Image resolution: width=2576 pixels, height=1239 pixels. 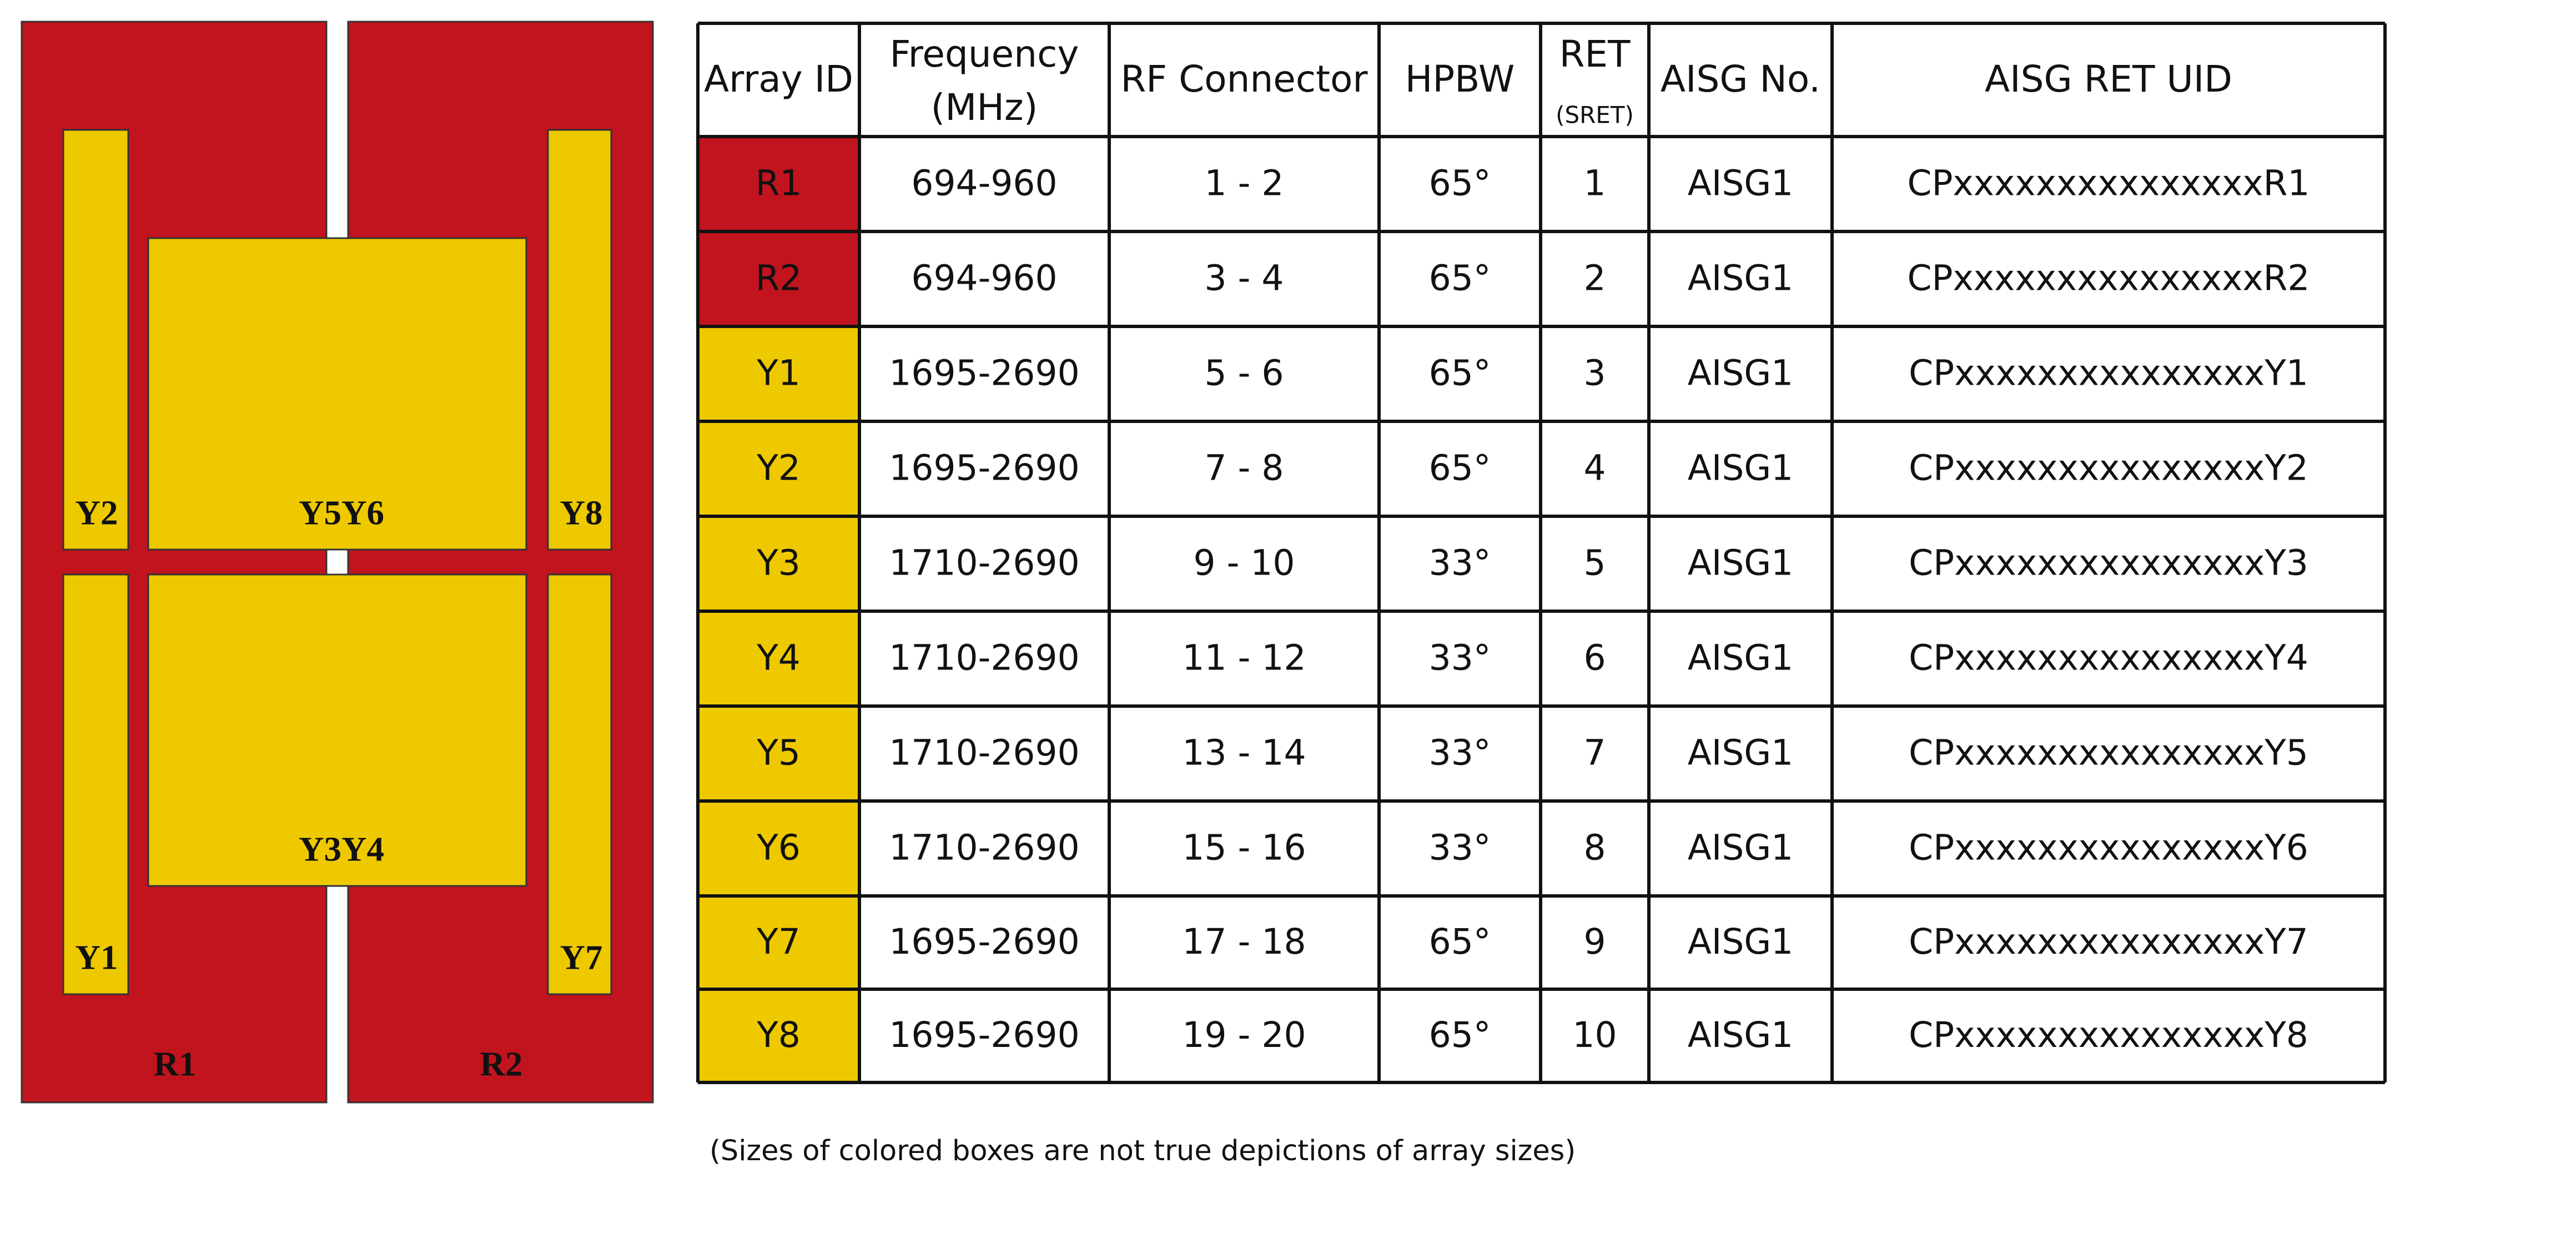 What do you see at coordinates (779, 278) in the screenshot?
I see `table-cell: R2` at bounding box center [779, 278].